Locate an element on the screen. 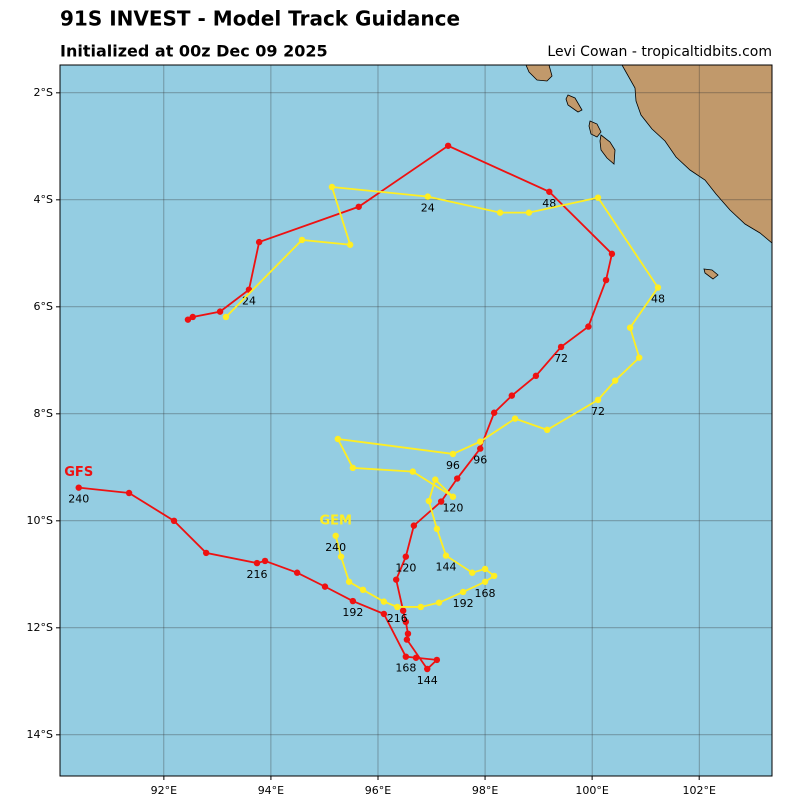 Image resolution: width=800 pixels, height=800 pixels. y-tick-label: 6°S is located at coordinates (43, 306).